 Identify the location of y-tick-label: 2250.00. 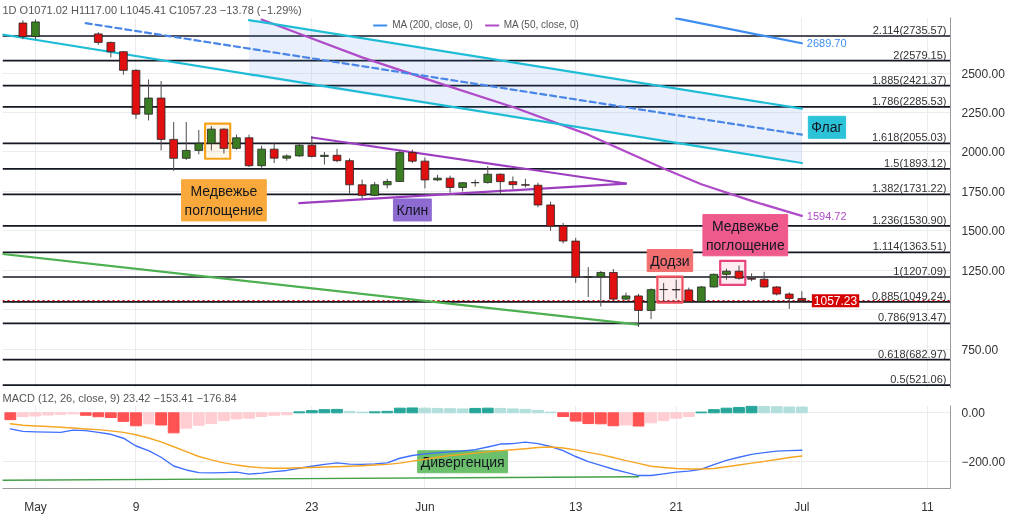
(983, 113).